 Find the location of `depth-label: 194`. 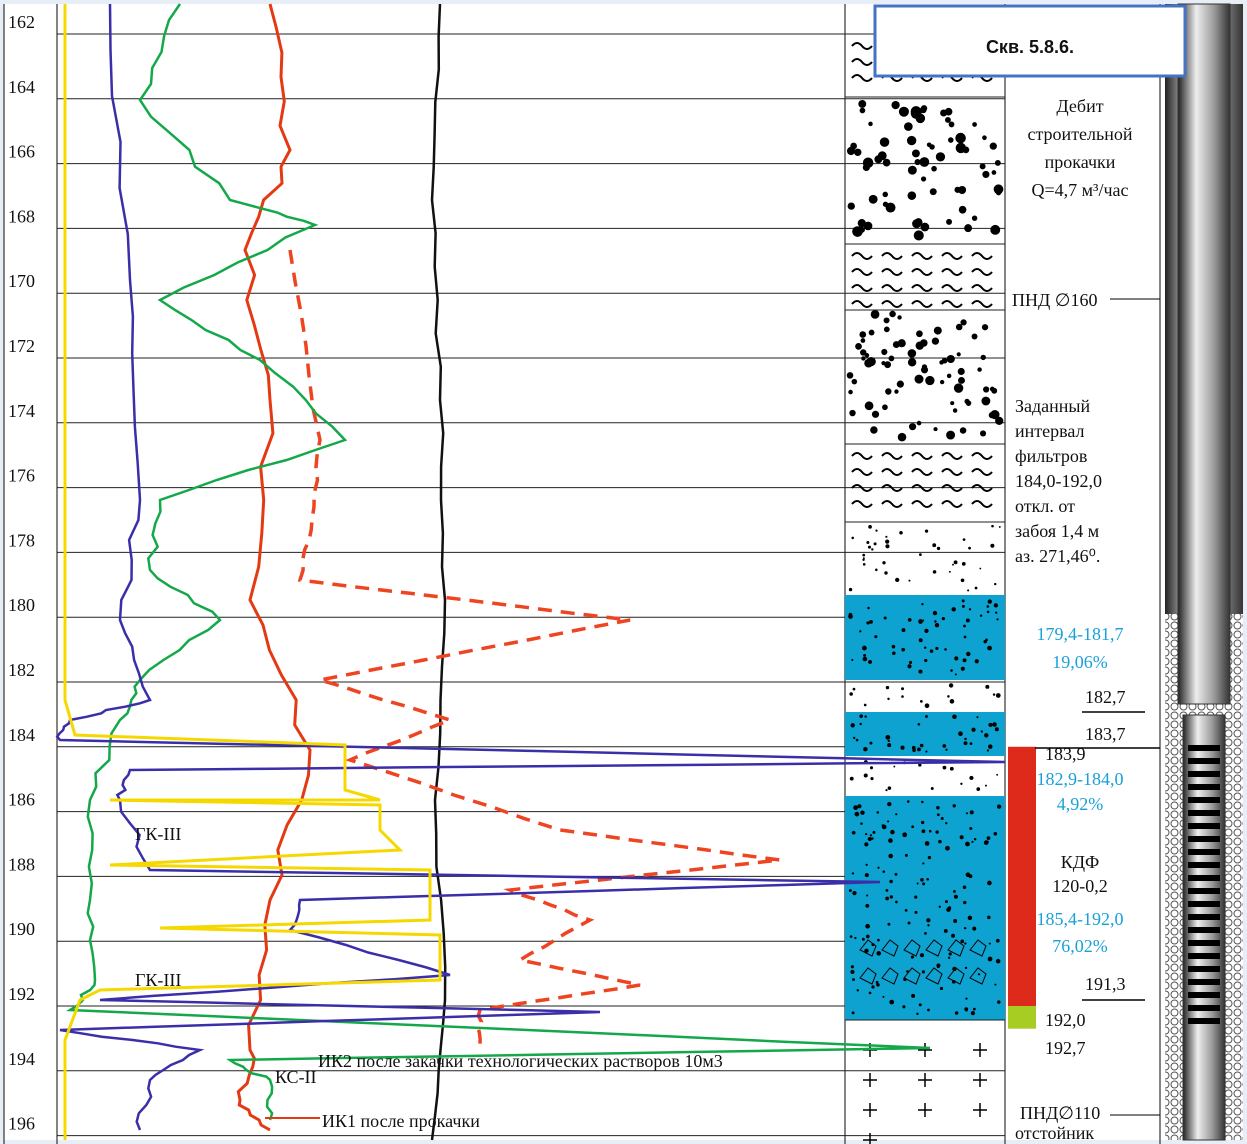

depth-label: 194 is located at coordinates (21, 1059).